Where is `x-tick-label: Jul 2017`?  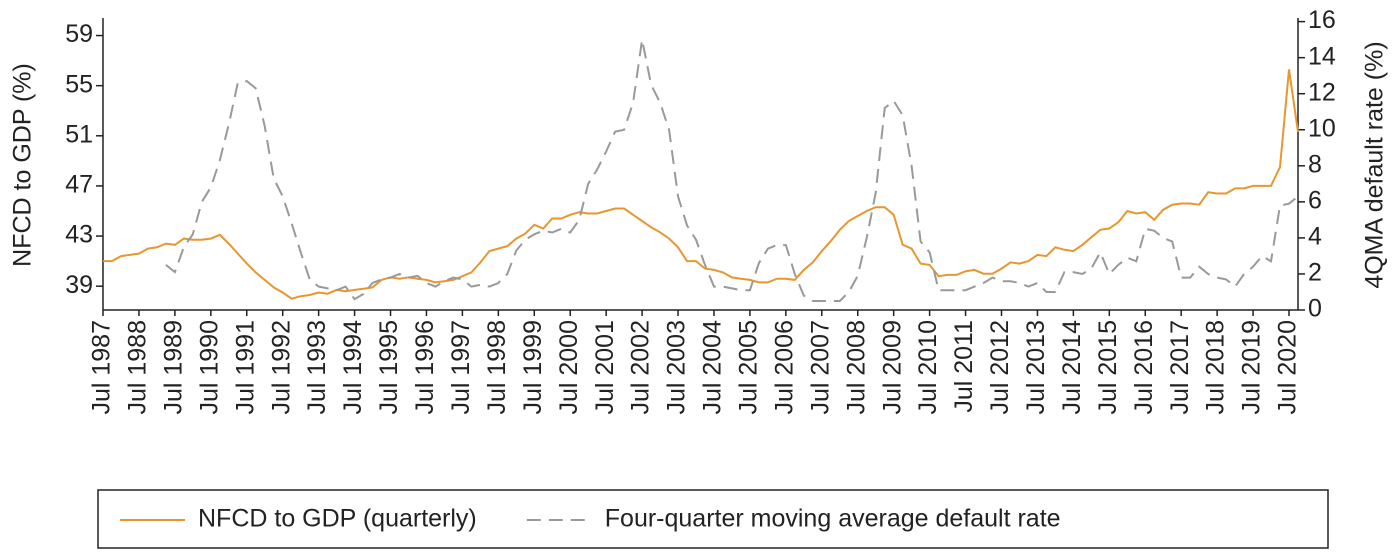 x-tick-label: Jul 2017 is located at coordinates (1180, 367).